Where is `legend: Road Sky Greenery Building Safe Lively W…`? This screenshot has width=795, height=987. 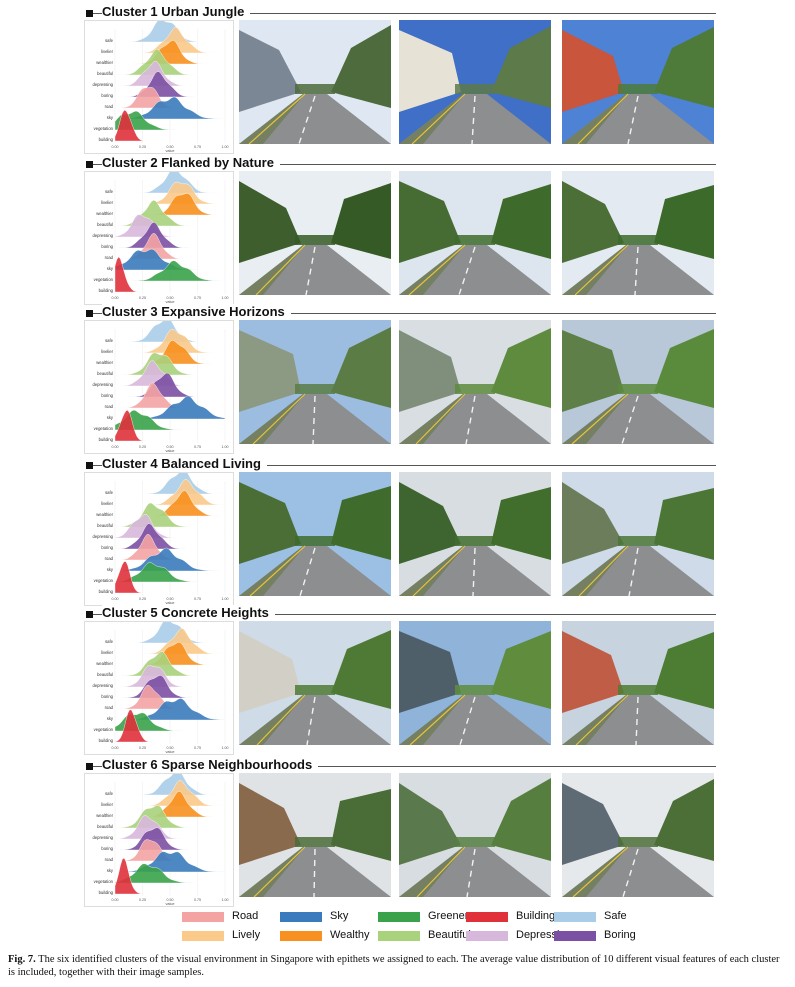 legend: Road Sky Greenery Building Safe Lively W… is located at coordinates (412, 927).